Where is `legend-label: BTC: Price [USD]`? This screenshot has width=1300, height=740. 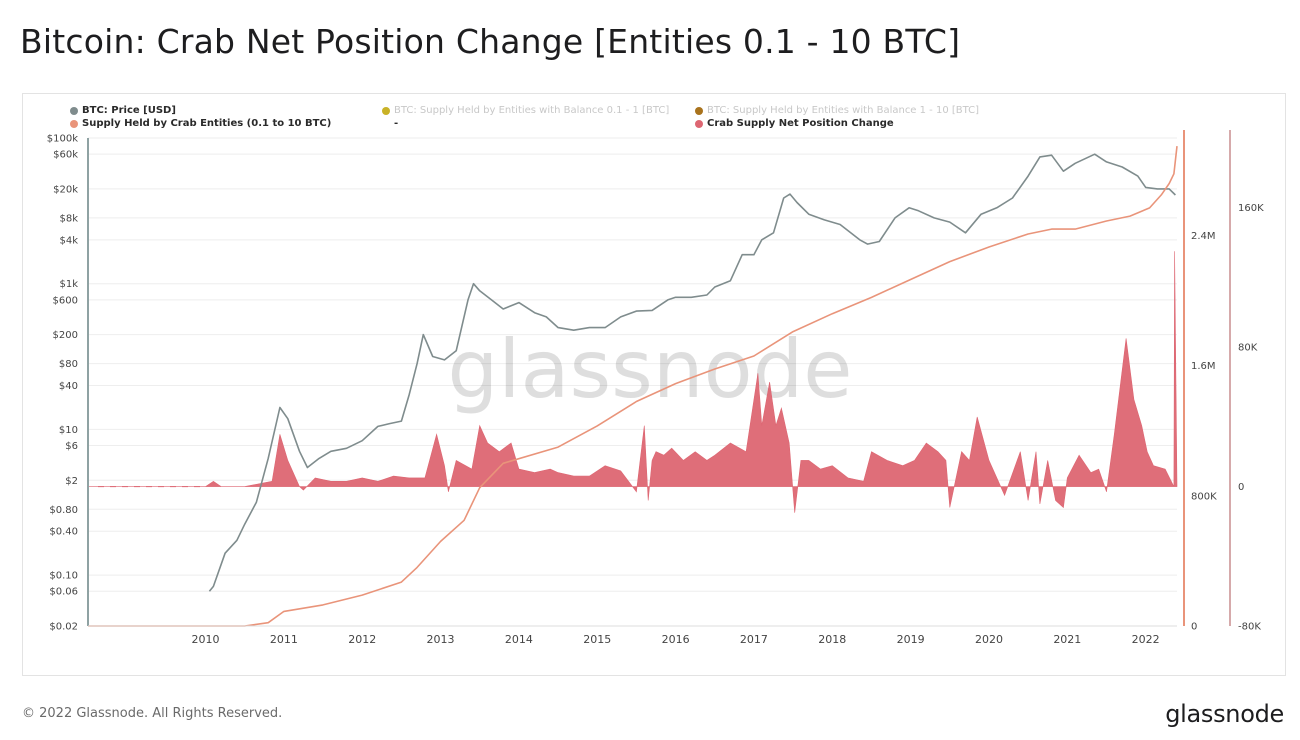 legend-label: BTC: Price [USD] is located at coordinates (129, 110).